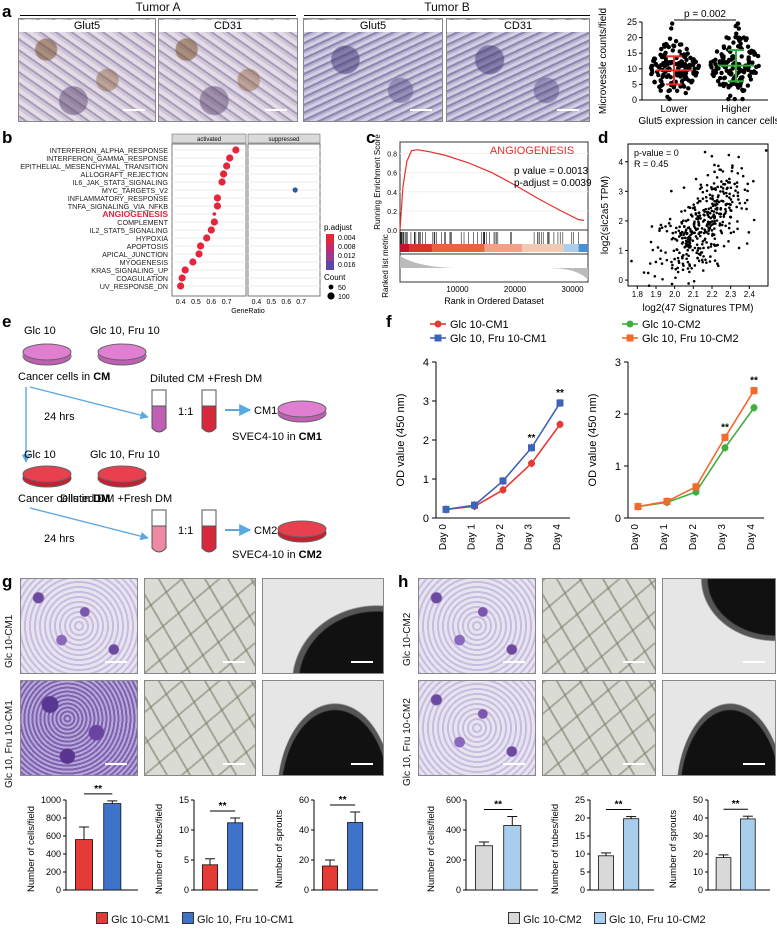 Image resolution: width=777 pixels, height=929 pixels. I want to click on x-tick-label: Day 3, so click(529, 537).